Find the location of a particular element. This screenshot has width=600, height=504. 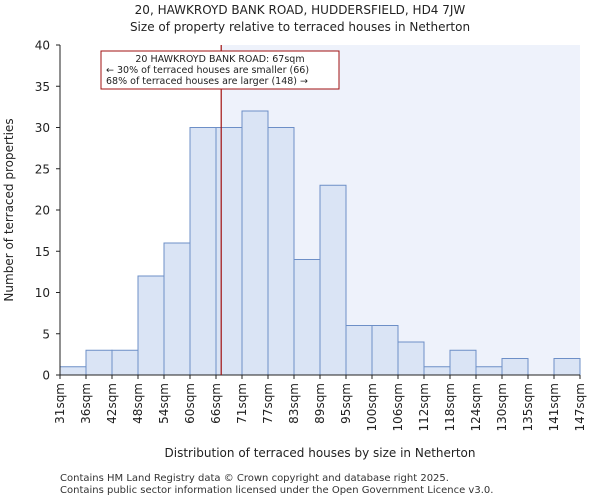

y-tick-label: 5 is located at coordinates (46, 334).